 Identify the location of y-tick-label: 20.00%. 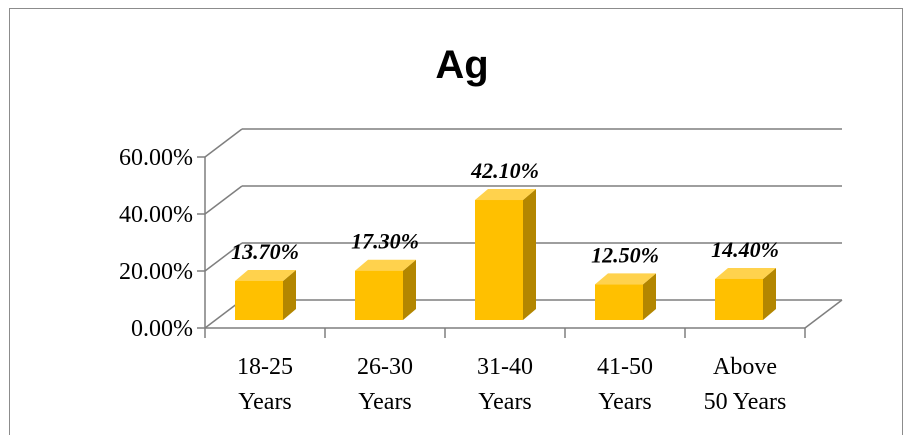
(156, 272).